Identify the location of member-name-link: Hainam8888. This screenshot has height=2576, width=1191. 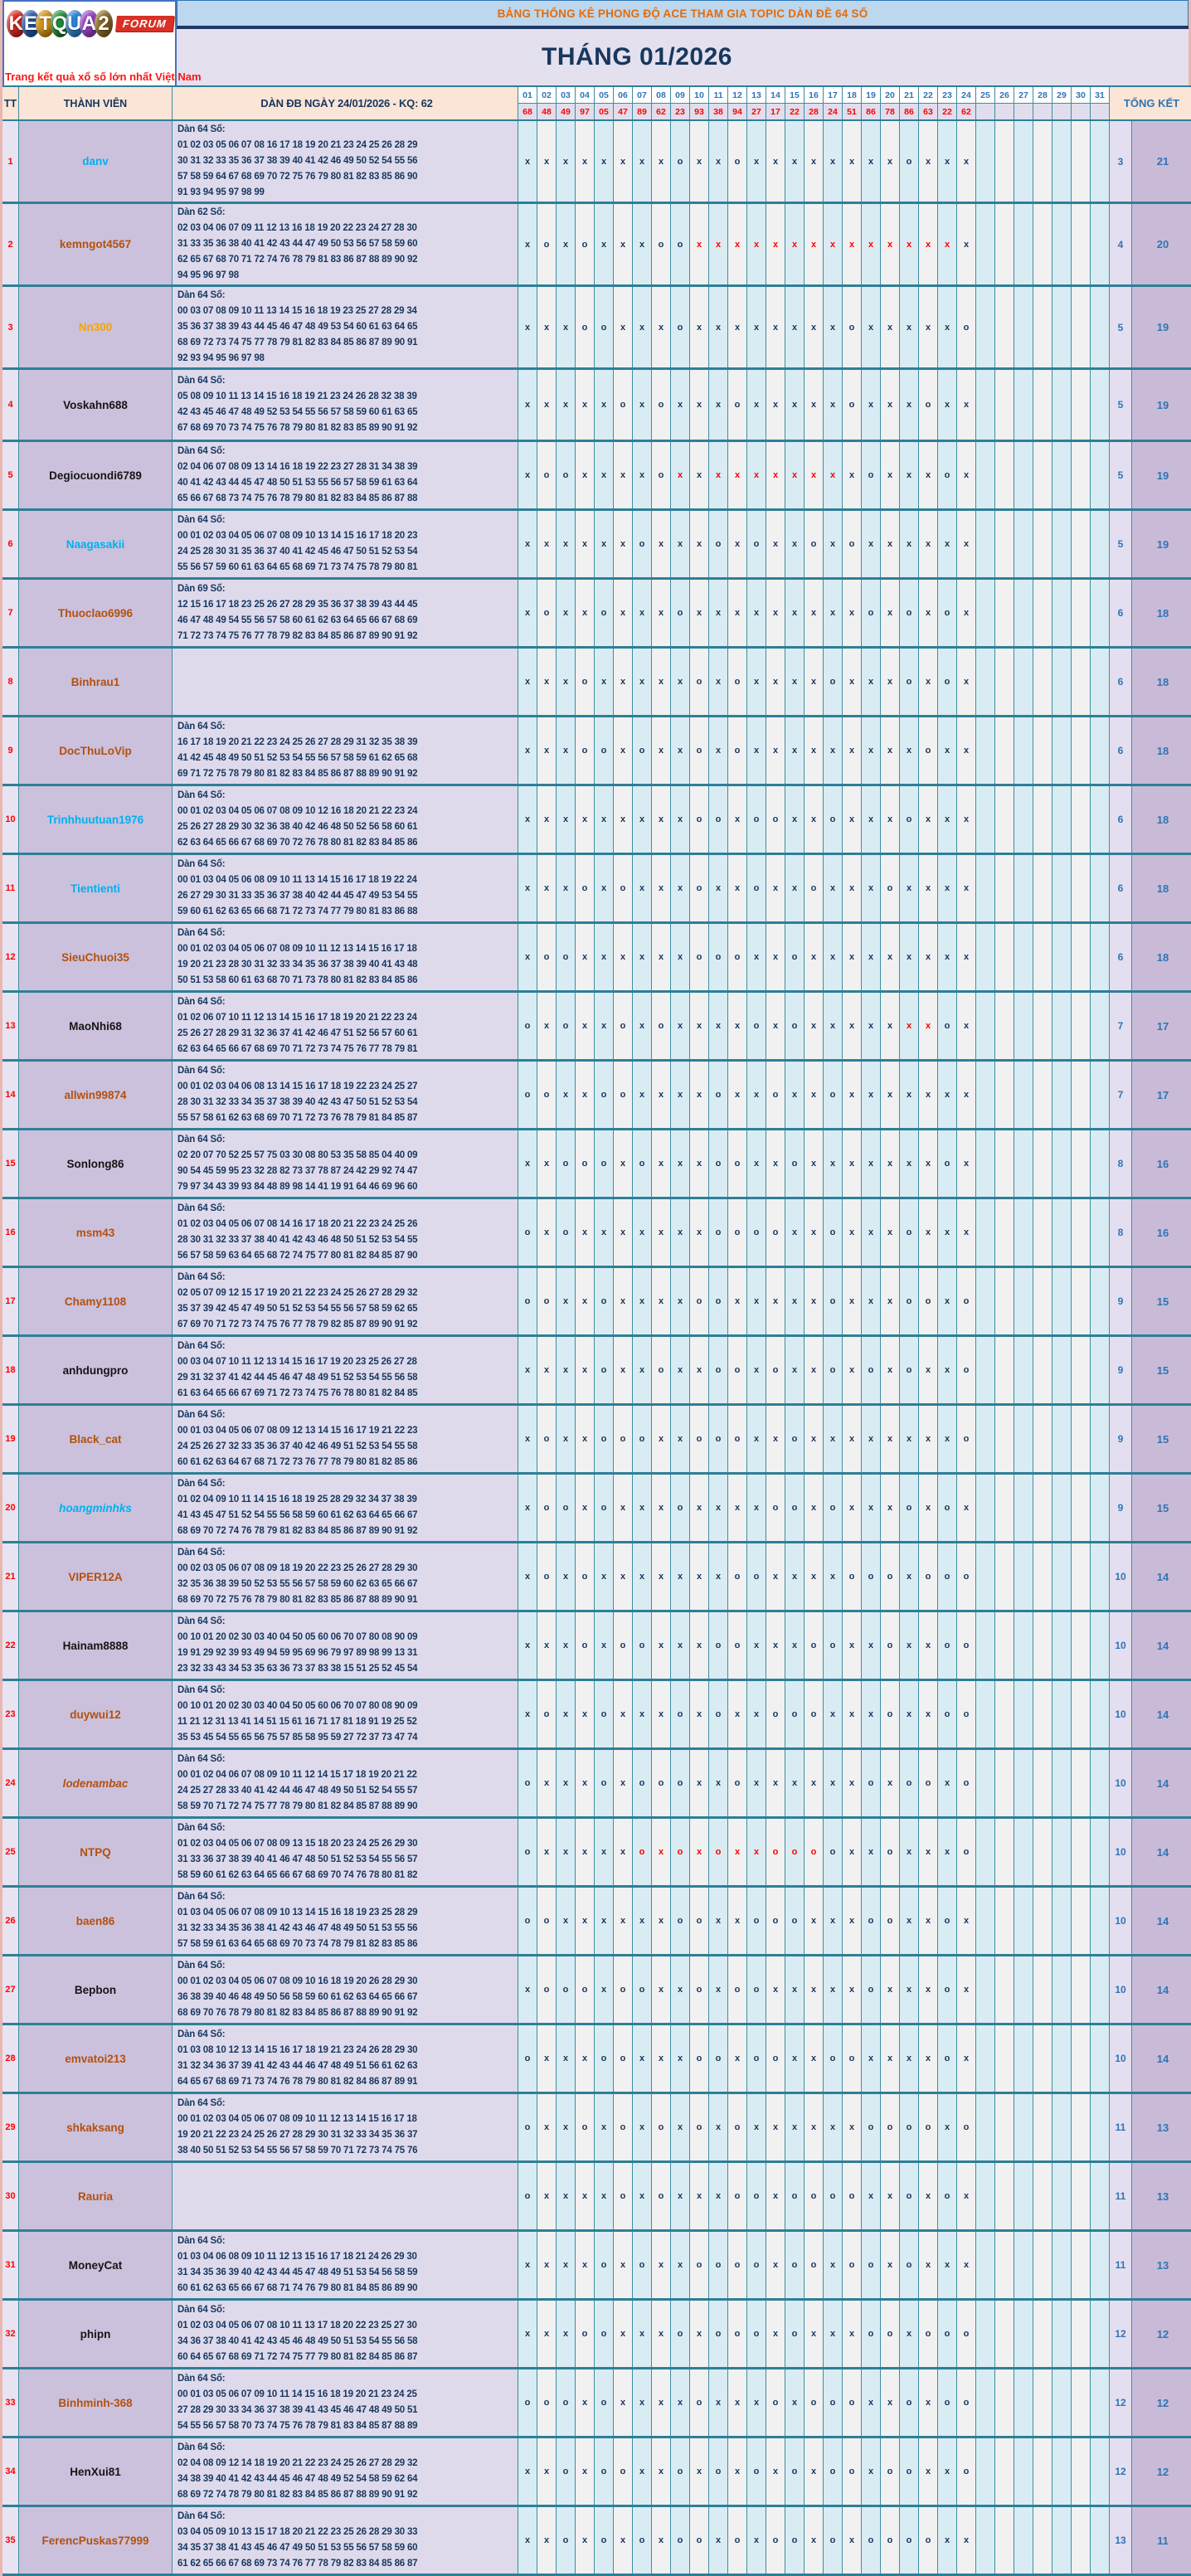
(96, 1646).